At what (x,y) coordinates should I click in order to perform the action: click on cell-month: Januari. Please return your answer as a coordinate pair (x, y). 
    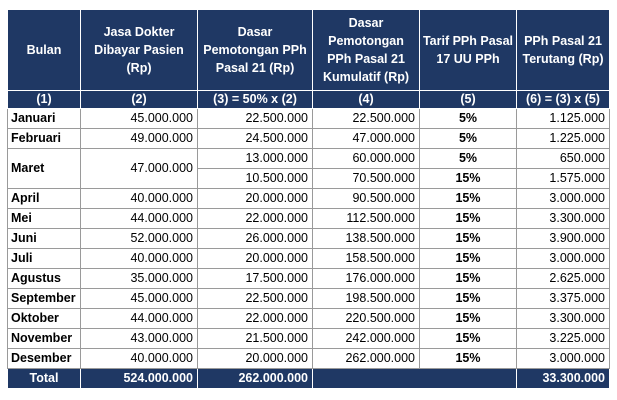
    Looking at the image, I should click on (44, 118).